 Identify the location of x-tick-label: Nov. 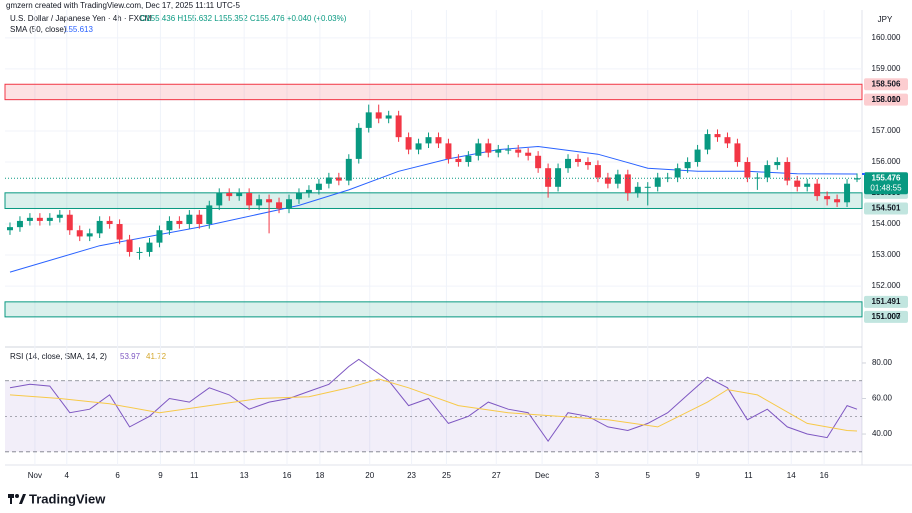
(35, 475).